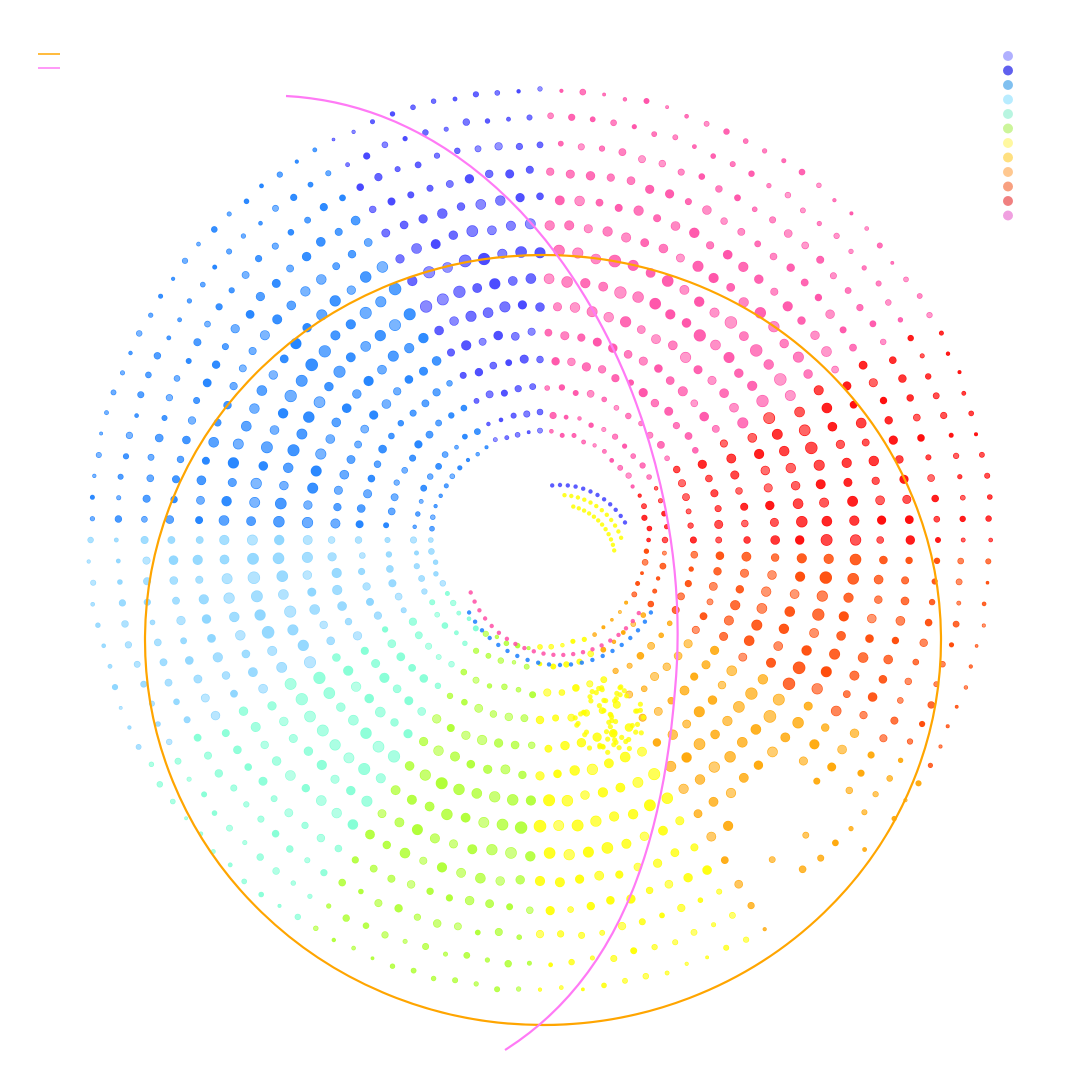  Describe the element at coordinates (1008, 186) in the screenshot. I see `legend-swatch` at that location.